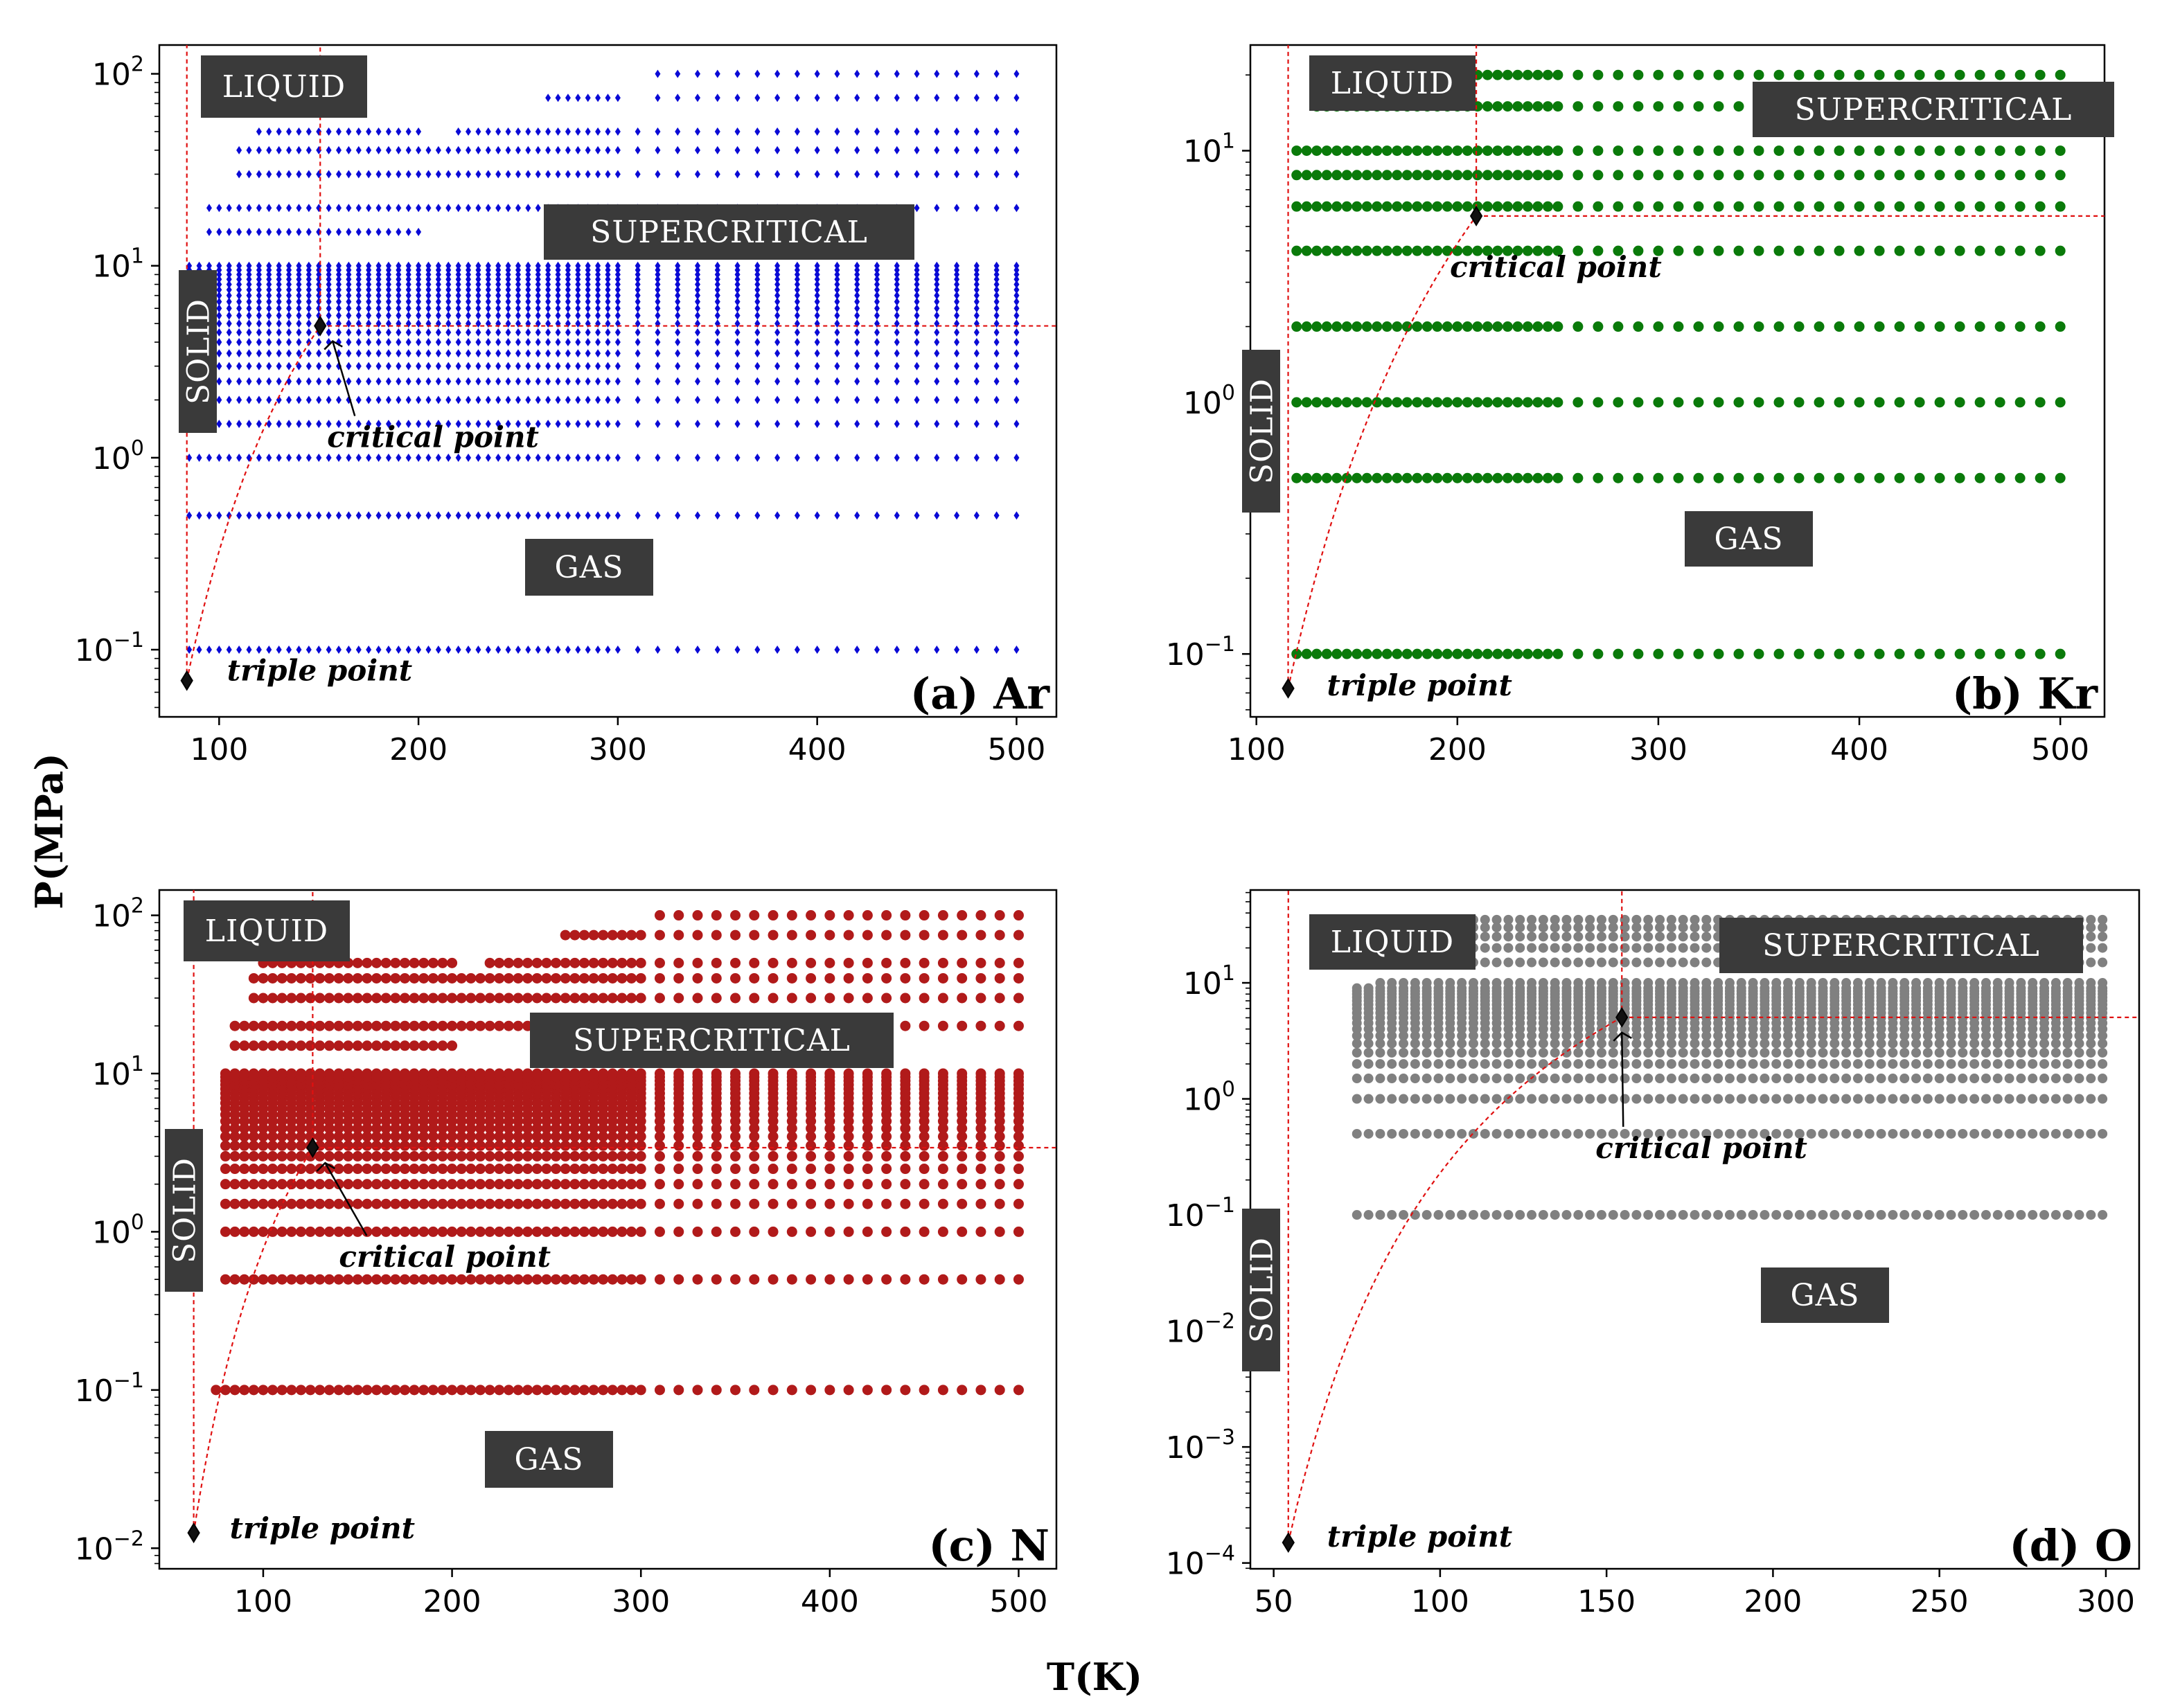 The width and height of the screenshot is (2162, 1708). I want to click on triple-point-label: triple point, so click(1419, 685).